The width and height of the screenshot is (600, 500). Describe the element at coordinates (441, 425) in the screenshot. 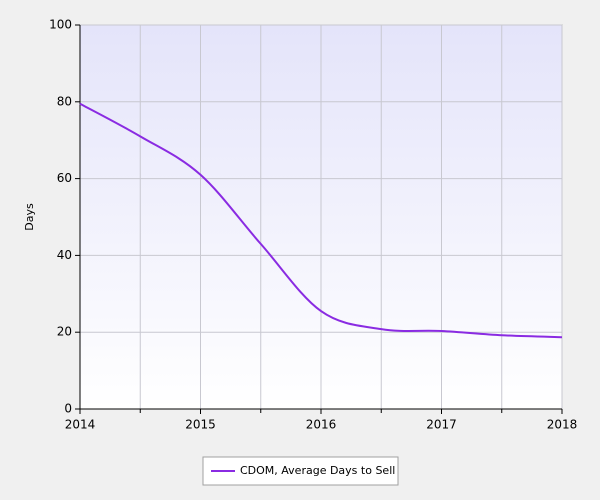

I see `x-tick-label: 2017` at that location.